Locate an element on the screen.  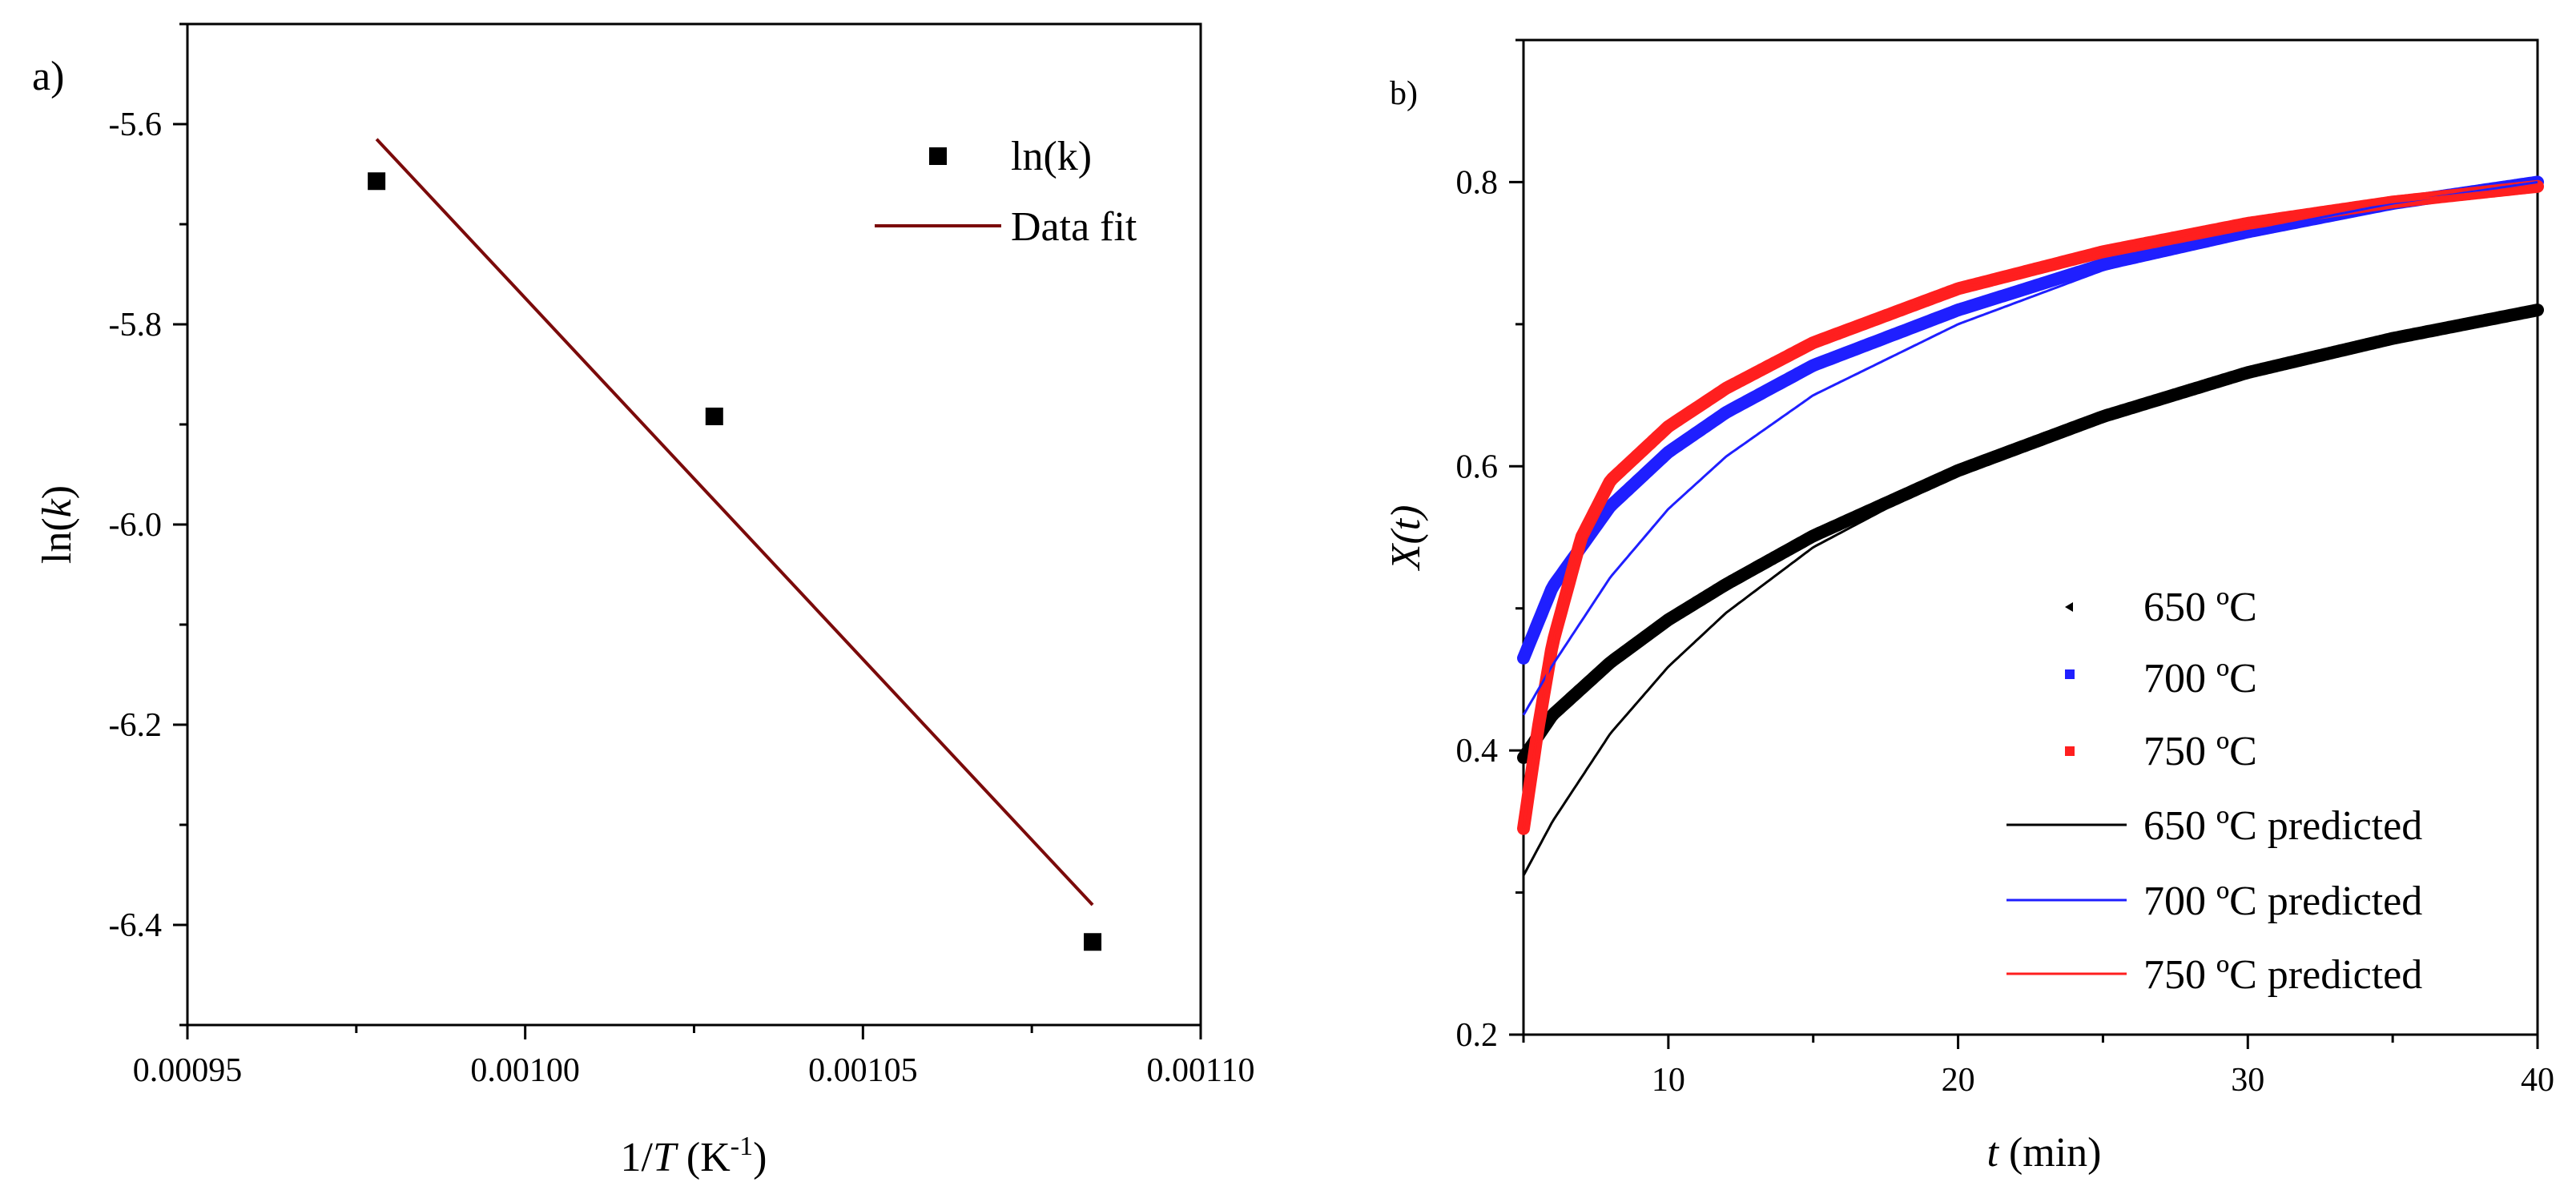
panel-b-y-tick-label: 0.6 is located at coordinates (1478, 467).